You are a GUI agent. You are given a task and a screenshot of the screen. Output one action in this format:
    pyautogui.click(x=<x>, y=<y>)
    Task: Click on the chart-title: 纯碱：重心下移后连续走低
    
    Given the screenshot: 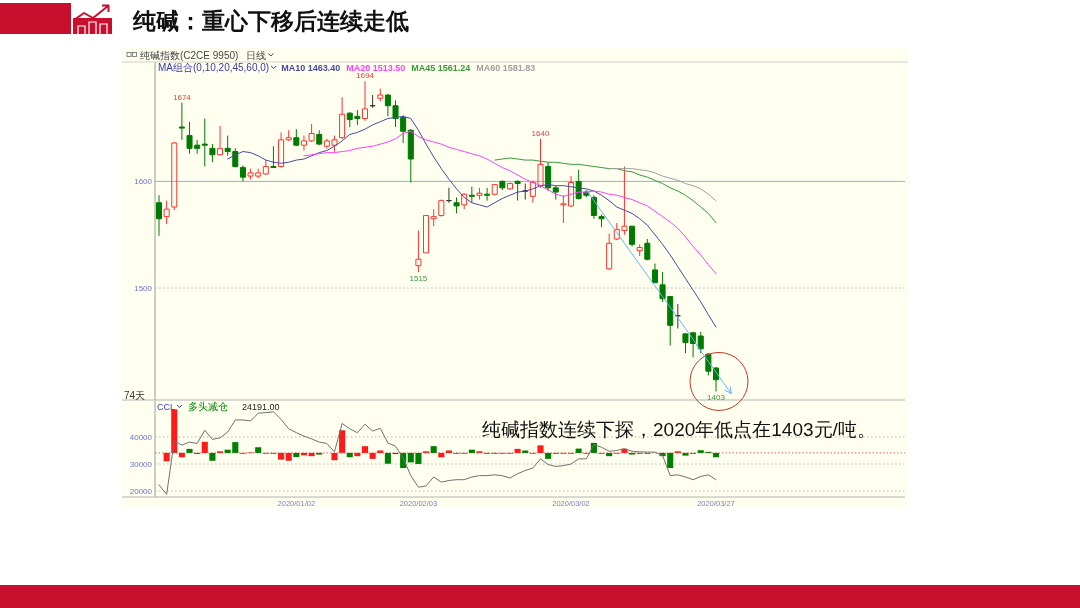 What is the action you would take?
    pyautogui.click(x=270, y=21)
    